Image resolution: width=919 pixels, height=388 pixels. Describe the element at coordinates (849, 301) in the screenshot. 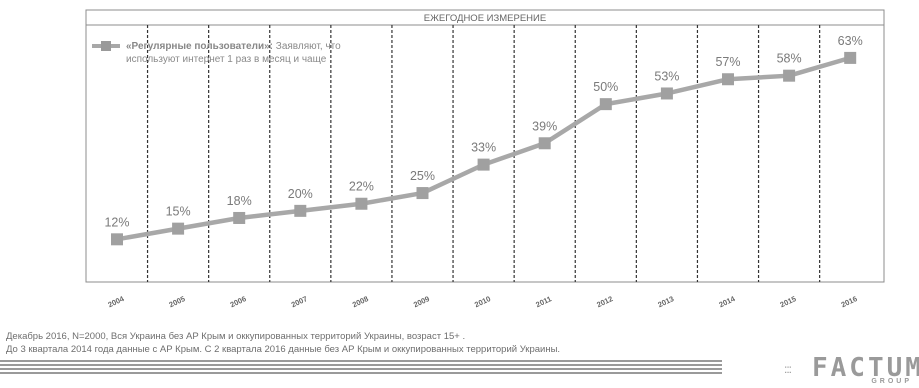

I see `x-tick-2016: 2016` at that location.